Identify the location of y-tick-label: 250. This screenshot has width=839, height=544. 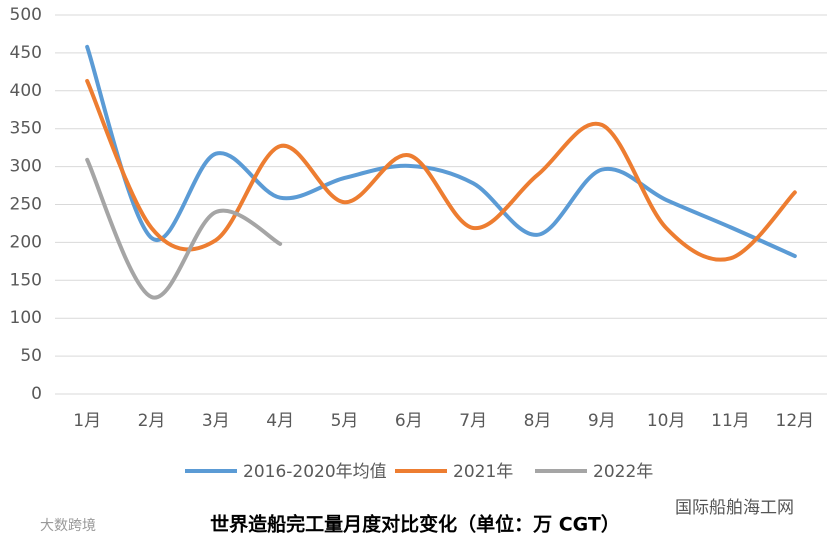
(26, 205).